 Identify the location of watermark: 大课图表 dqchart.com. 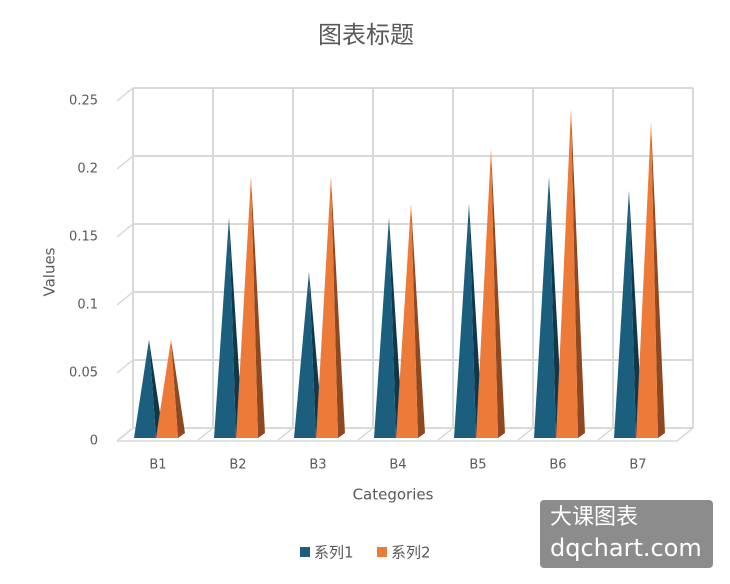
(626, 534).